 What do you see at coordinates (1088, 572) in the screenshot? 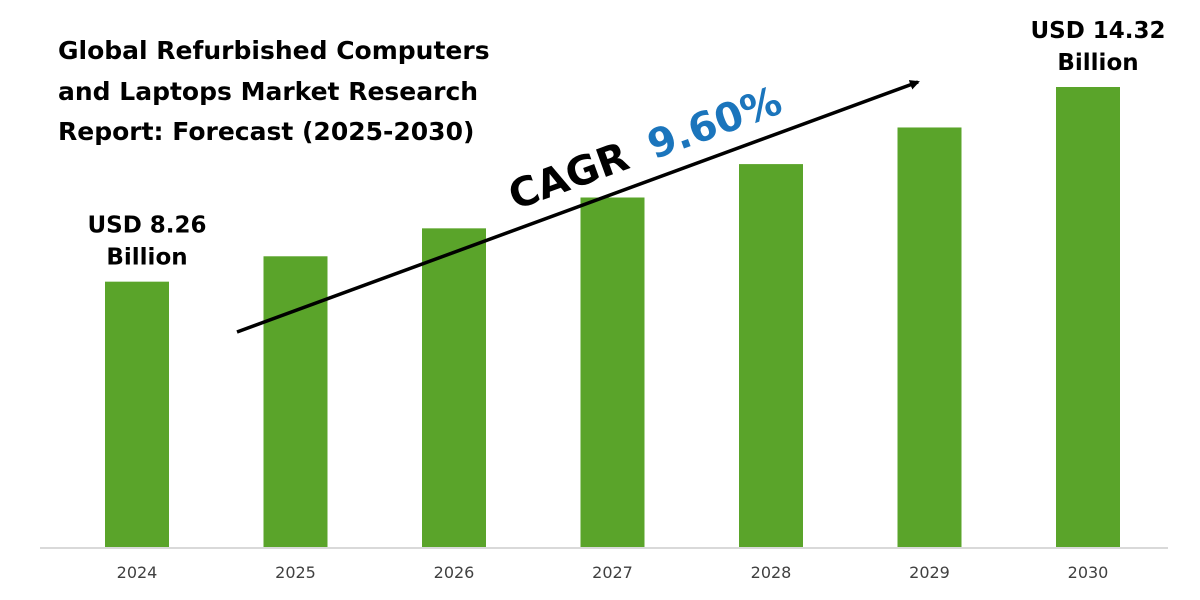
I see `x-tick-label-2030: 2030` at bounding box center [1088, 572].